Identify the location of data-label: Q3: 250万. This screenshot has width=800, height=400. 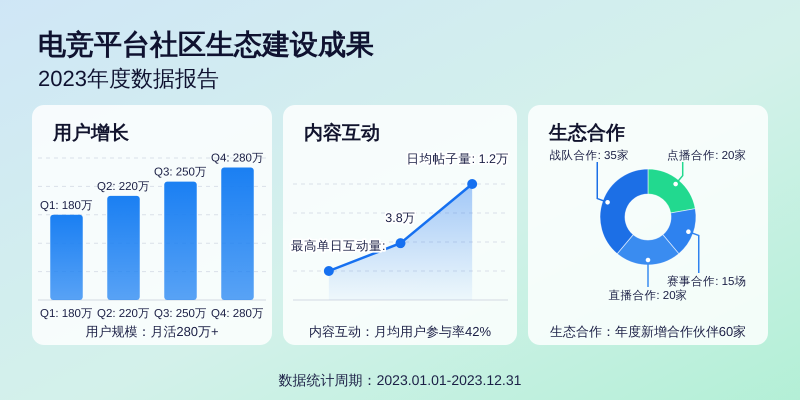
(180, 172).